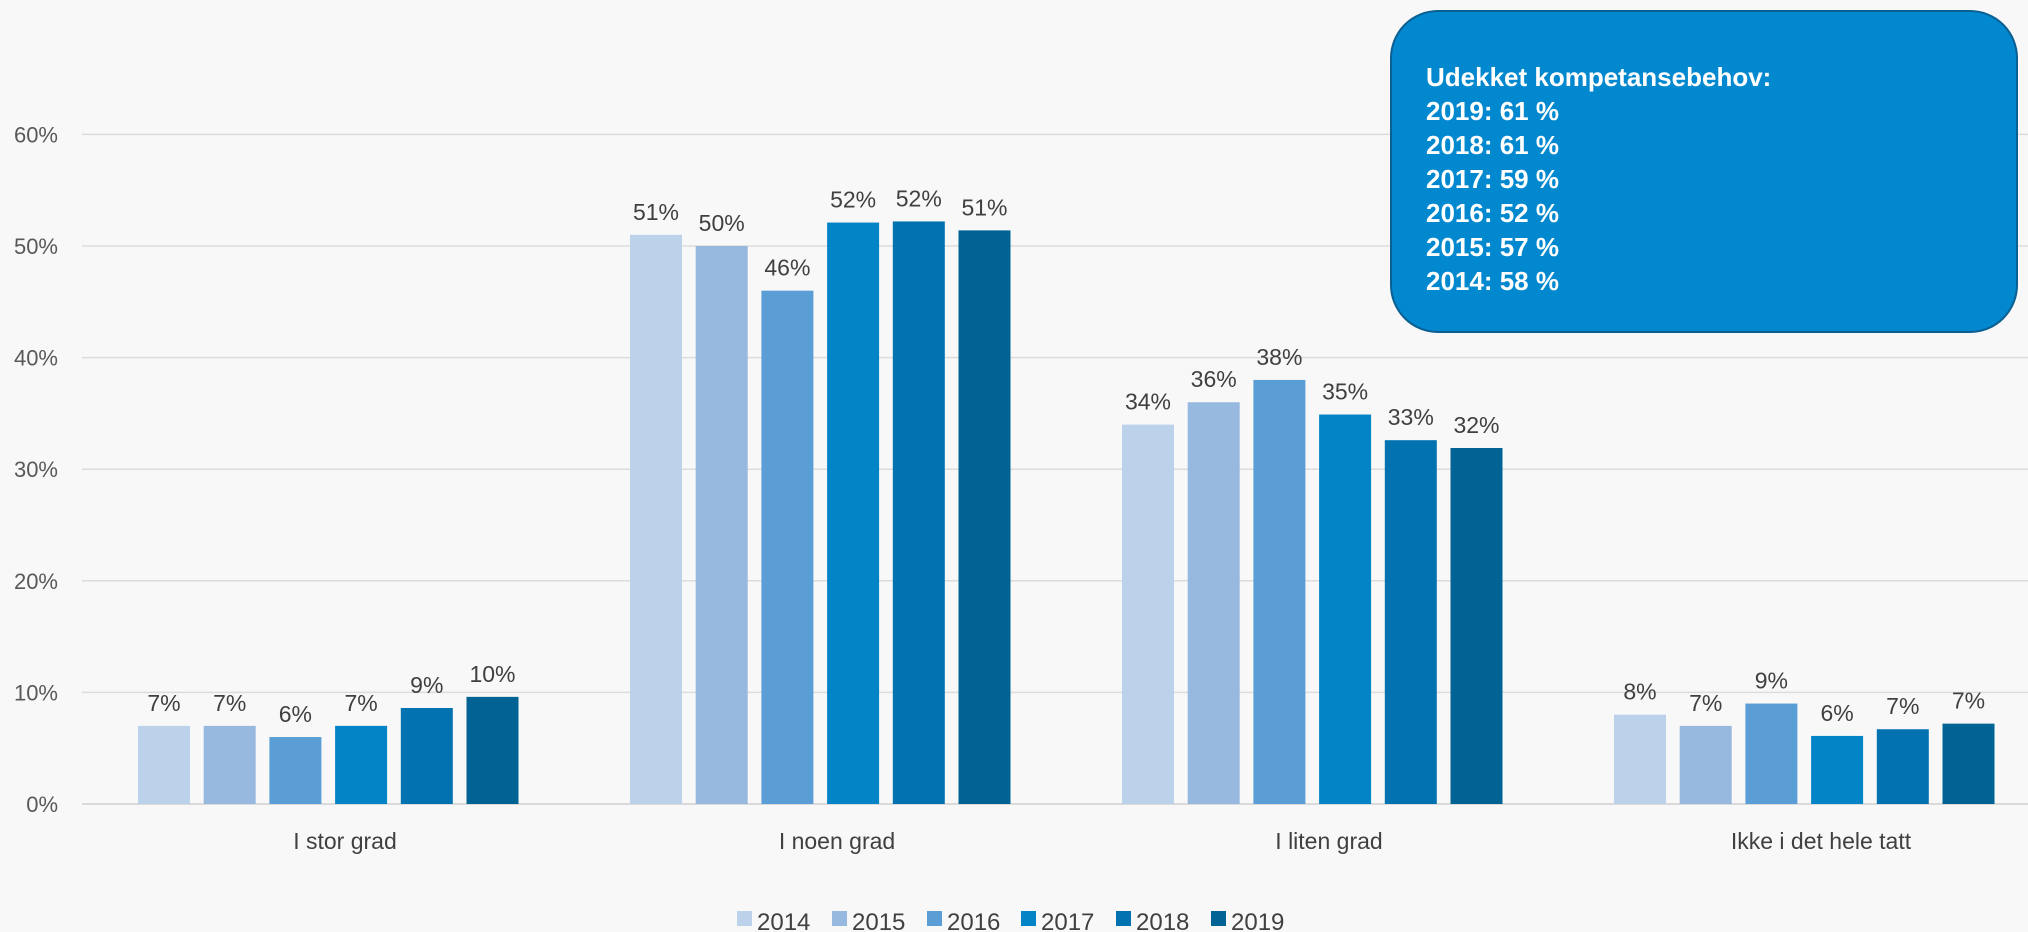 Image resolution: width=2028 pixels, height=932 pixels. I want to click on data-label: 35%, so click(1345, 392).